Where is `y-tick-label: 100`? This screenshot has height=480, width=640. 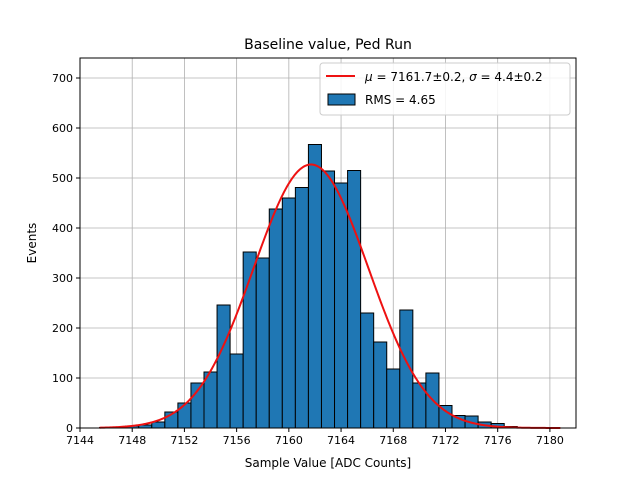
y-tick-label: 100 is located at coordinates (62, 378).